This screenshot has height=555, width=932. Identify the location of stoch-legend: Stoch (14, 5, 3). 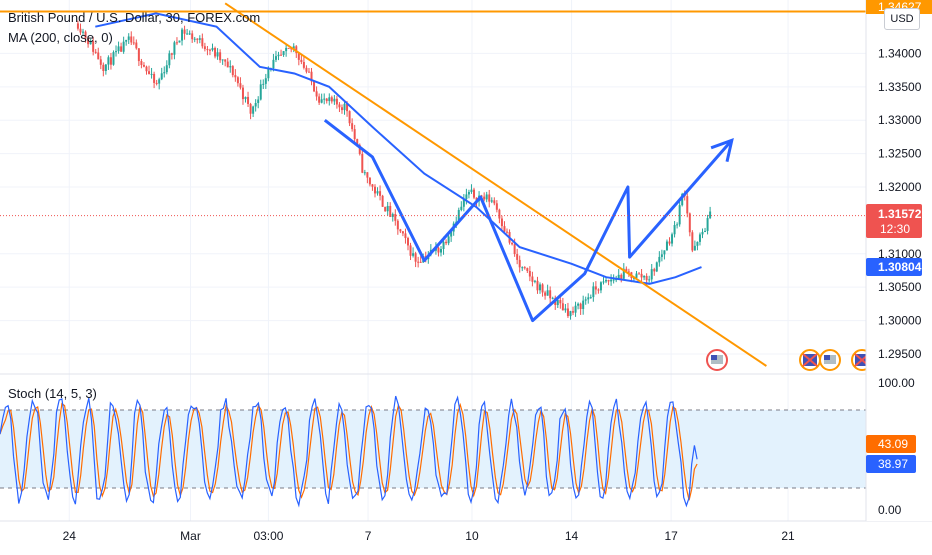
(52, 393).